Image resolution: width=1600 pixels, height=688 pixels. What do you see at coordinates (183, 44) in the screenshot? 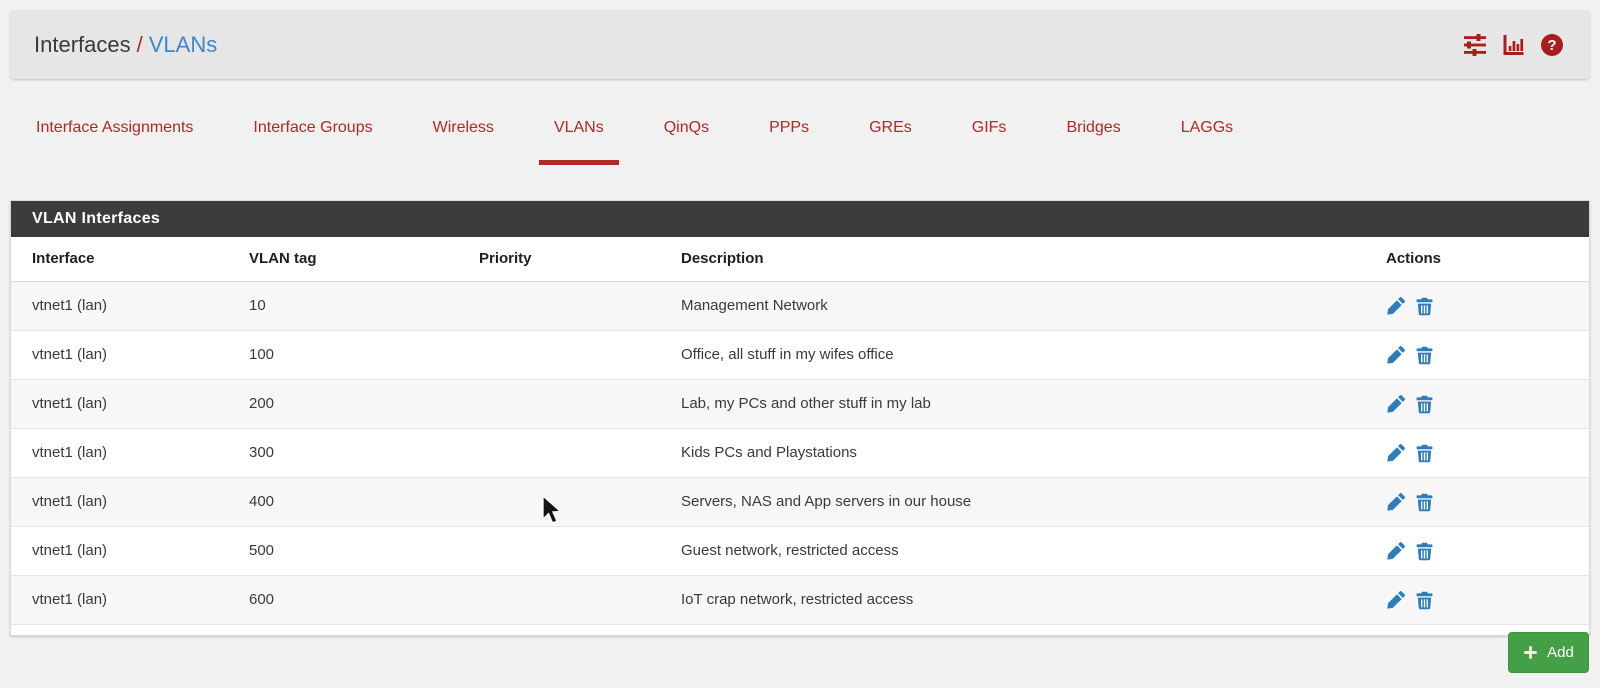
I see `breadcrumb-page-link: VLANs` at bounding box center [183, 44].